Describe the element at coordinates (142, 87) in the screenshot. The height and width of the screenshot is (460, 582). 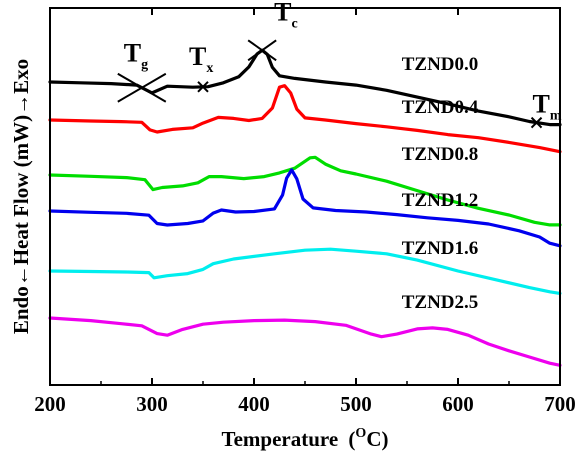
I see `annotation-tg-line-b` at that location.